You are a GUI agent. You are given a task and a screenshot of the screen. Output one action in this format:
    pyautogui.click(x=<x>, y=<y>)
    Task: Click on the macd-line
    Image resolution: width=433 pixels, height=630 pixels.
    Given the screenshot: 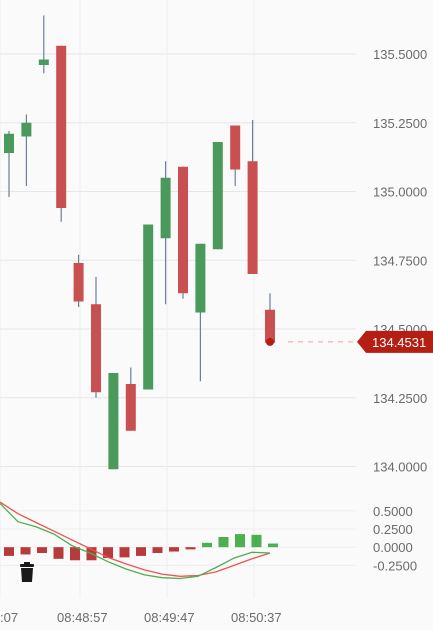 What is the action you would take?
    pyautogui.click(x=135, y=541)
    